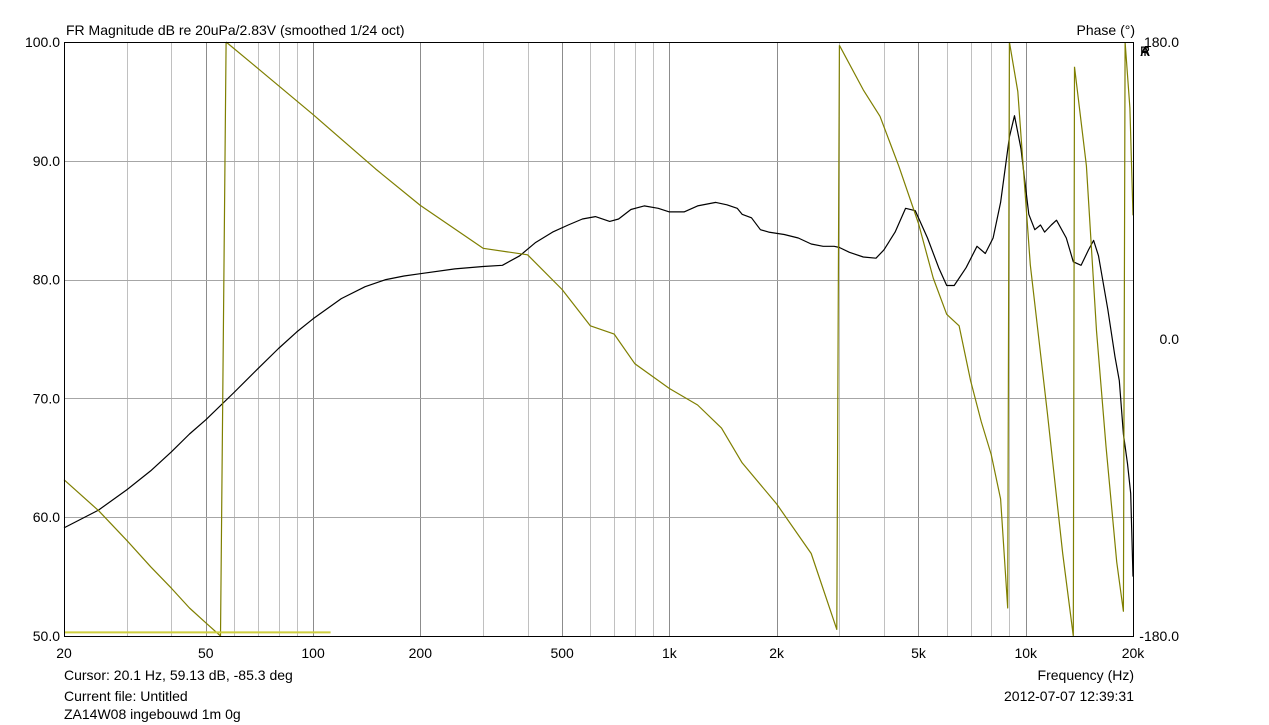 This screenshot has height=725, width=1269. I want to click on measurement-description: ZA14W08 ingebouwd 1m 0g, so click(152, 714).